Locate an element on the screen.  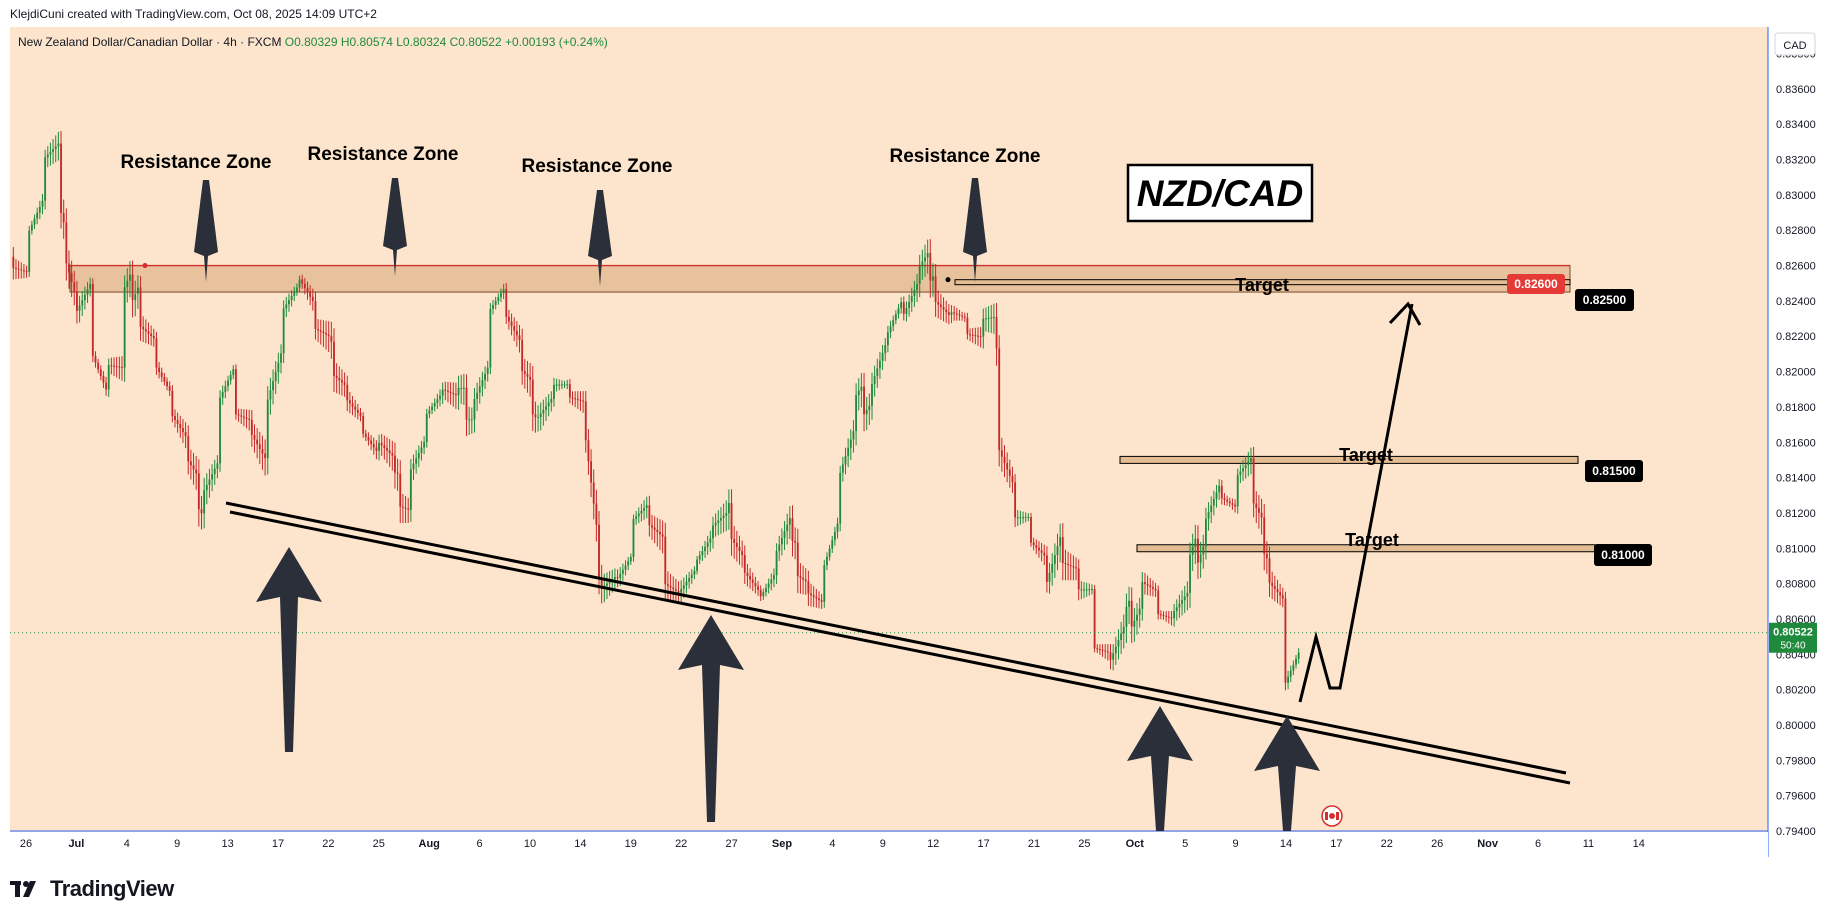
x-tick-label: 4 is located at coordinates (127, 844).